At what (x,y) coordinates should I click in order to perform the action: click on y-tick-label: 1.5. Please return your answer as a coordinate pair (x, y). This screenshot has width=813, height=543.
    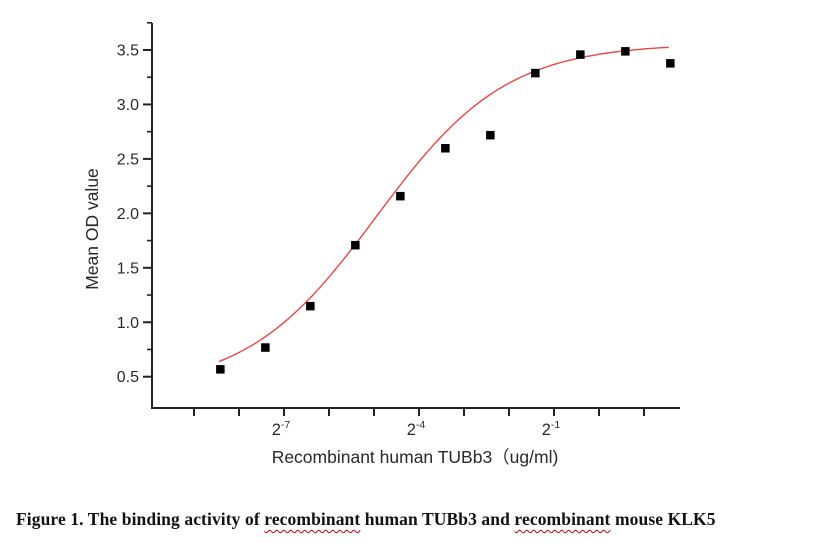
    Looking at the image, I should click on (128, 268).